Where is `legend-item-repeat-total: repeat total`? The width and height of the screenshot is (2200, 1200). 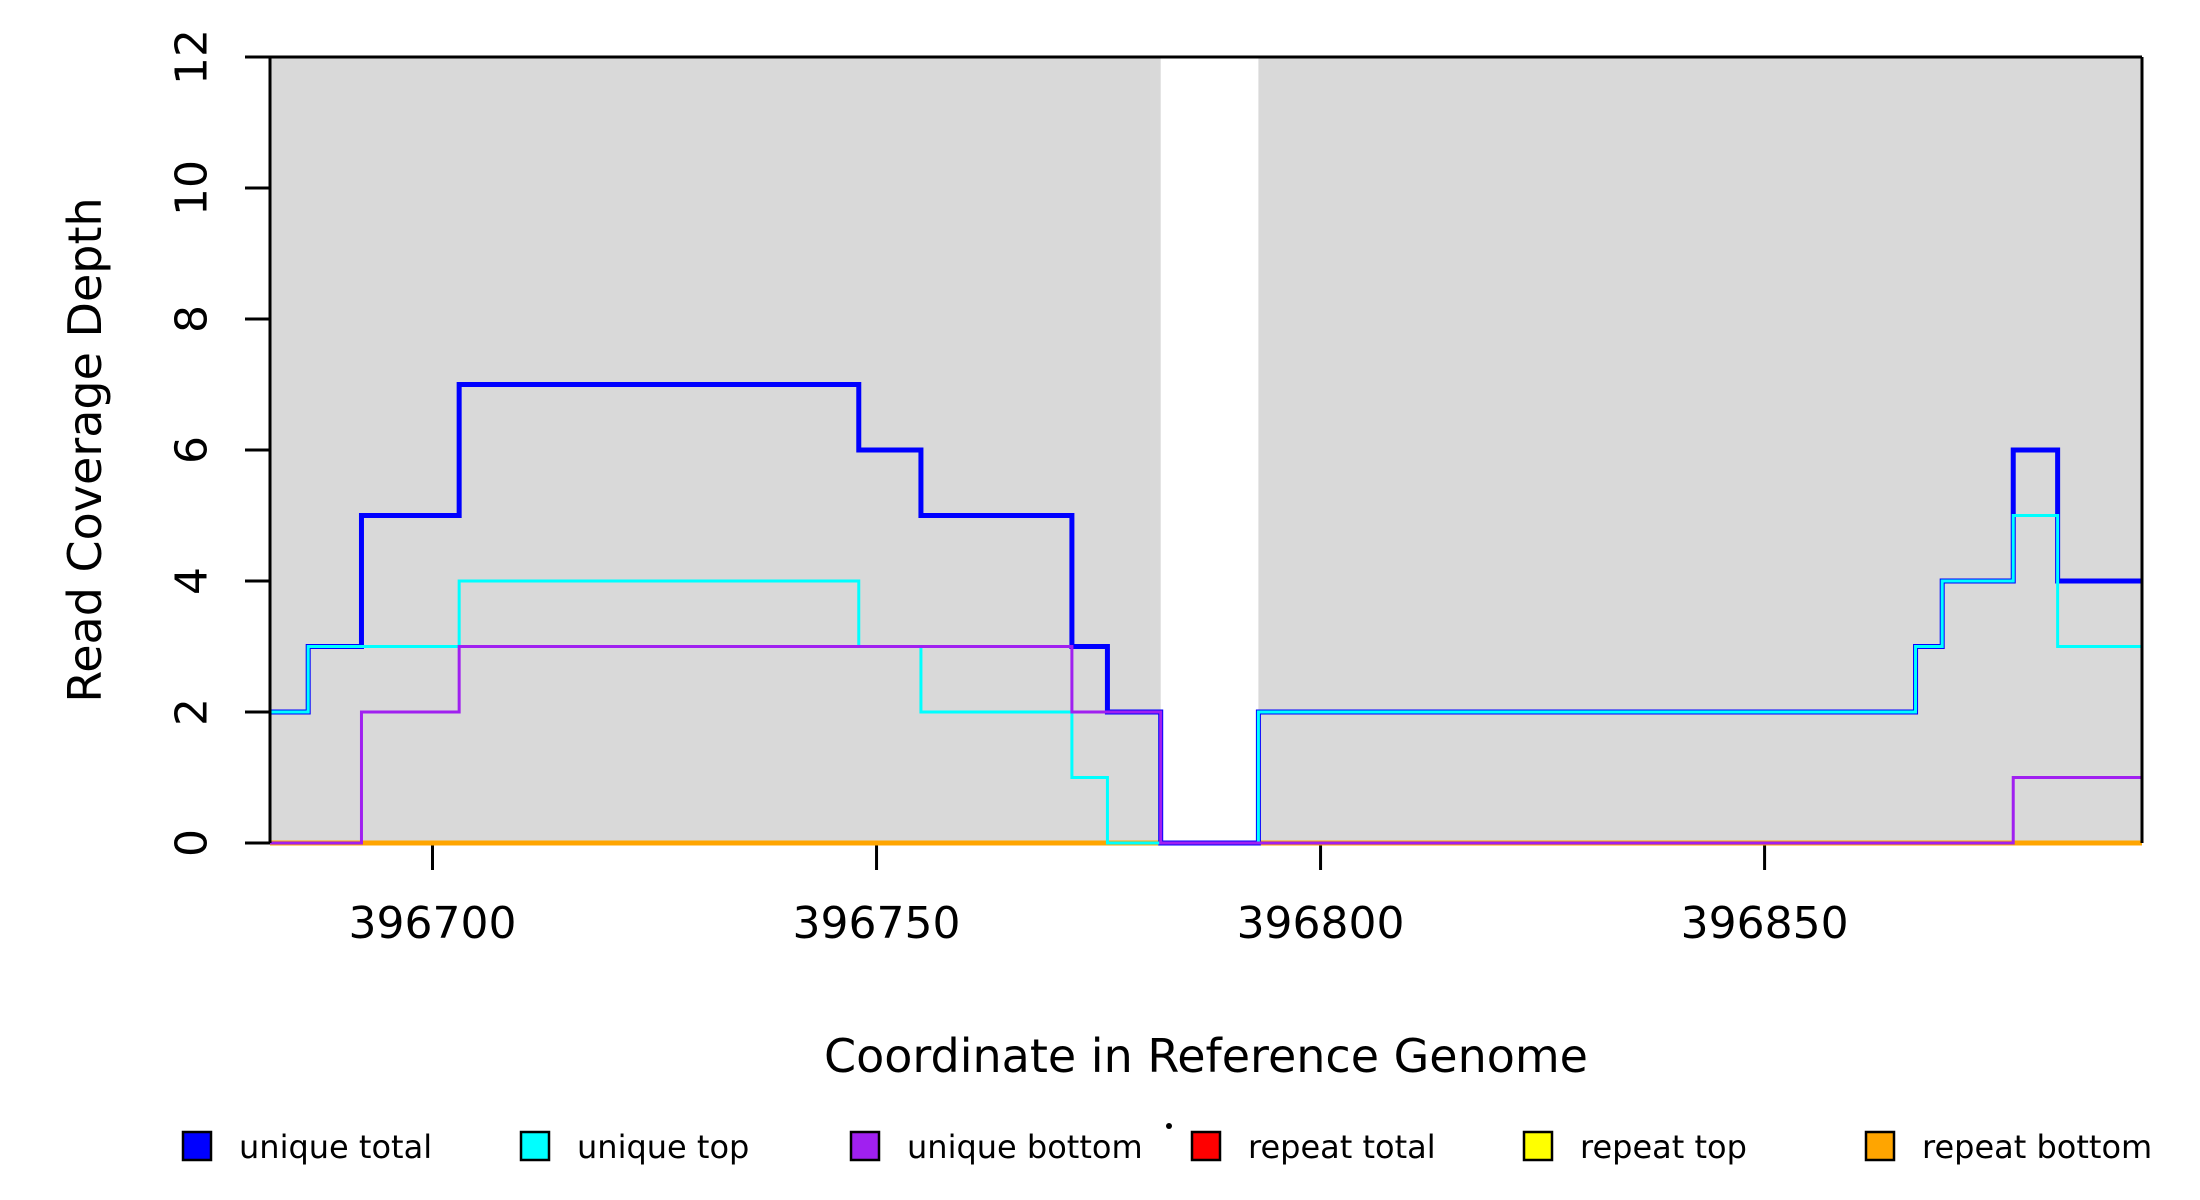
legend-item-repeat-total: repeat total is located at coordinates (1313, 1147).